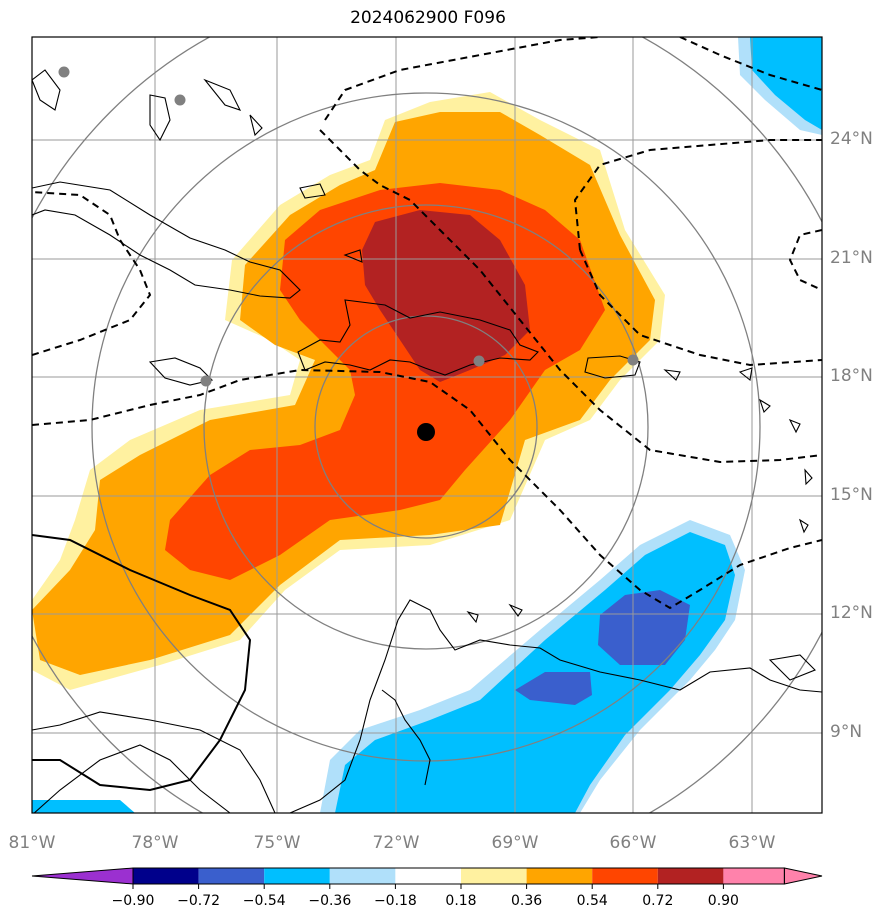  Describe the element at coordinates (277, 843) in the screenshot. I see `lon-label-75w: 75°W` at that location.